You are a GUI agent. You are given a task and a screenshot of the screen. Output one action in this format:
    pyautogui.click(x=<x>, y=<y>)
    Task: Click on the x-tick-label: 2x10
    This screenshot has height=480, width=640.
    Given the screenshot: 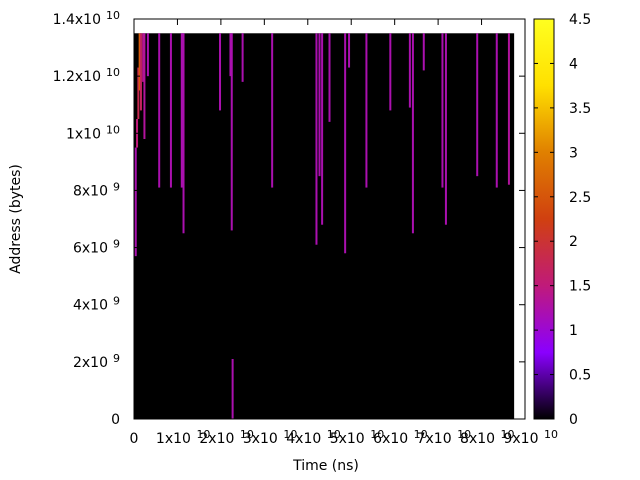 What is the action you would take?
    pyautogui.click(x=216, y=439)
    